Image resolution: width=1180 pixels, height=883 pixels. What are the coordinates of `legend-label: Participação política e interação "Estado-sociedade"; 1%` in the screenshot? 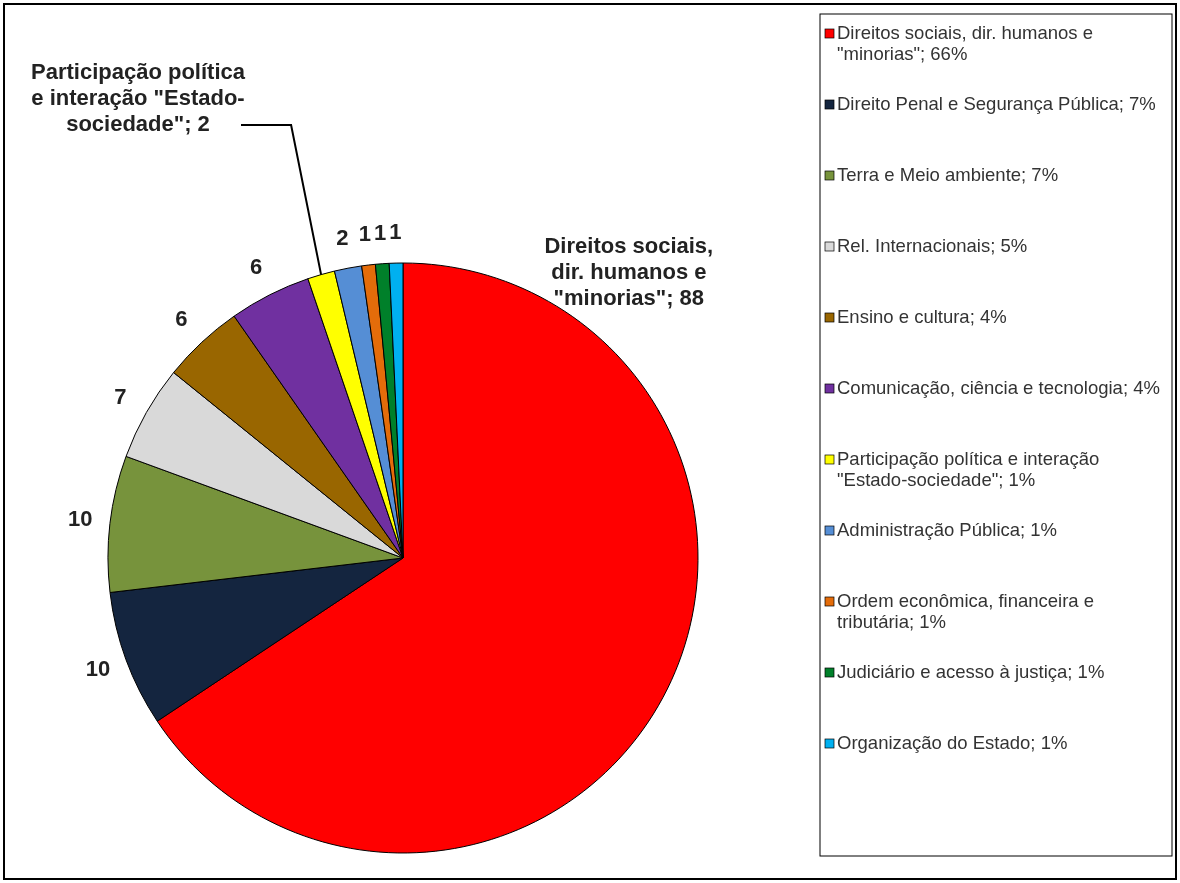 It's located at (968, 469).